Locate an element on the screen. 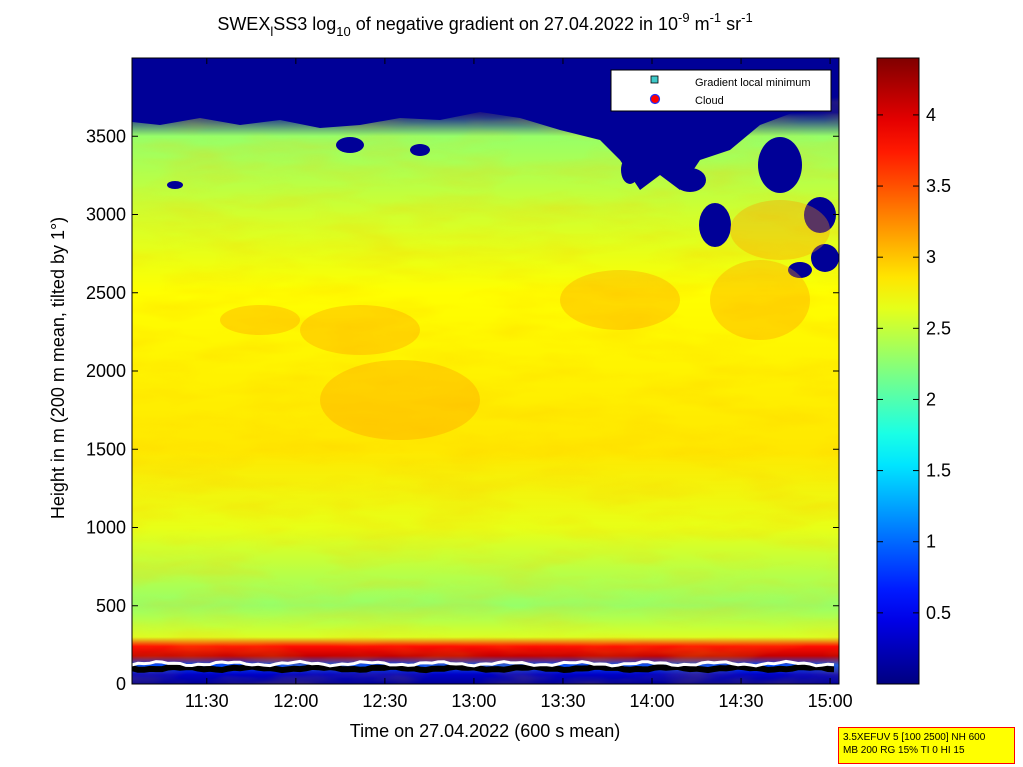 This screenshot has width=1023, height=767. x-tick-label: 14:00 is located at coordinates (651, 701).